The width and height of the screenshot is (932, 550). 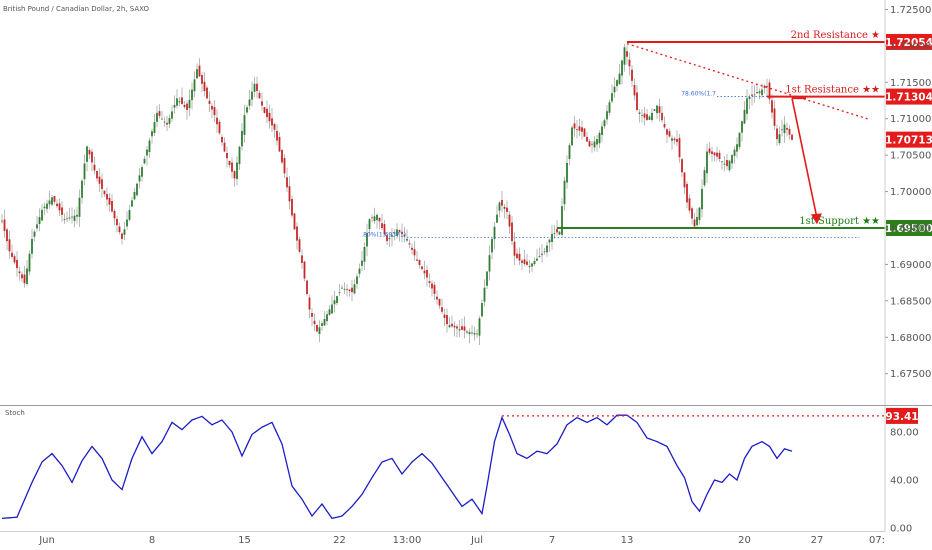 What do you see at coordinates (909, 96) in the screenshot?
I see `1st-resistance-tag` at bounding box center [909, 96].